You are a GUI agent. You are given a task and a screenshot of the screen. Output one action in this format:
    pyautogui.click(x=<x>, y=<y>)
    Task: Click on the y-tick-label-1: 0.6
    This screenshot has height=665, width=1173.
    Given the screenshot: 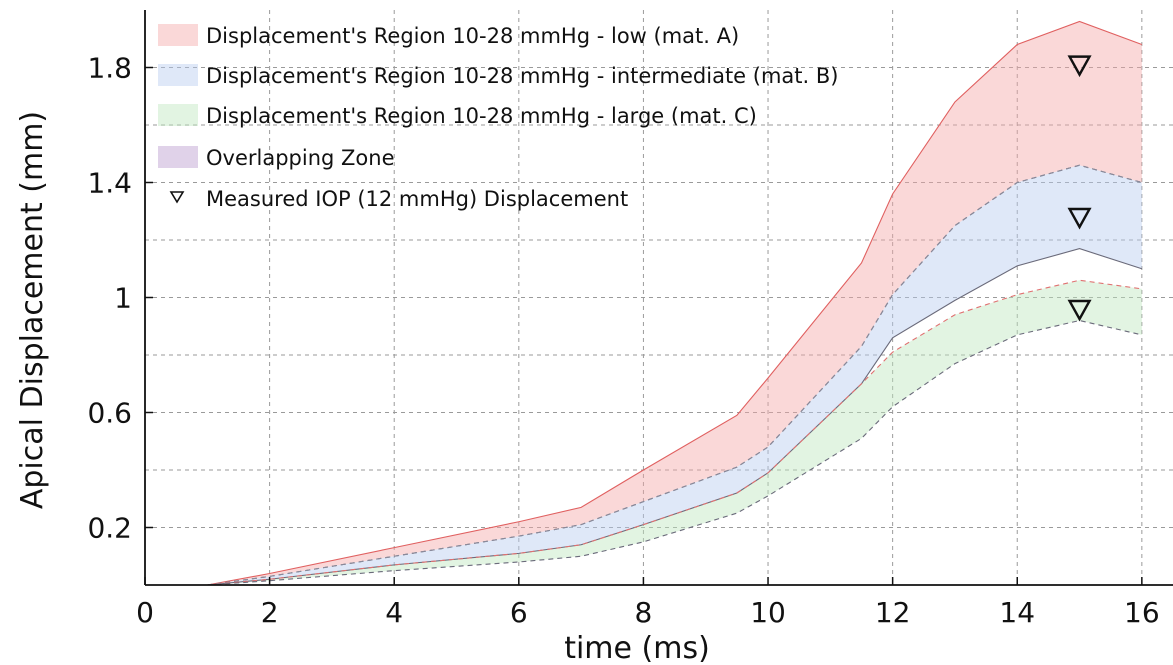 What is the action you would take?
    pyautogui.click(x=109, y=413)
    